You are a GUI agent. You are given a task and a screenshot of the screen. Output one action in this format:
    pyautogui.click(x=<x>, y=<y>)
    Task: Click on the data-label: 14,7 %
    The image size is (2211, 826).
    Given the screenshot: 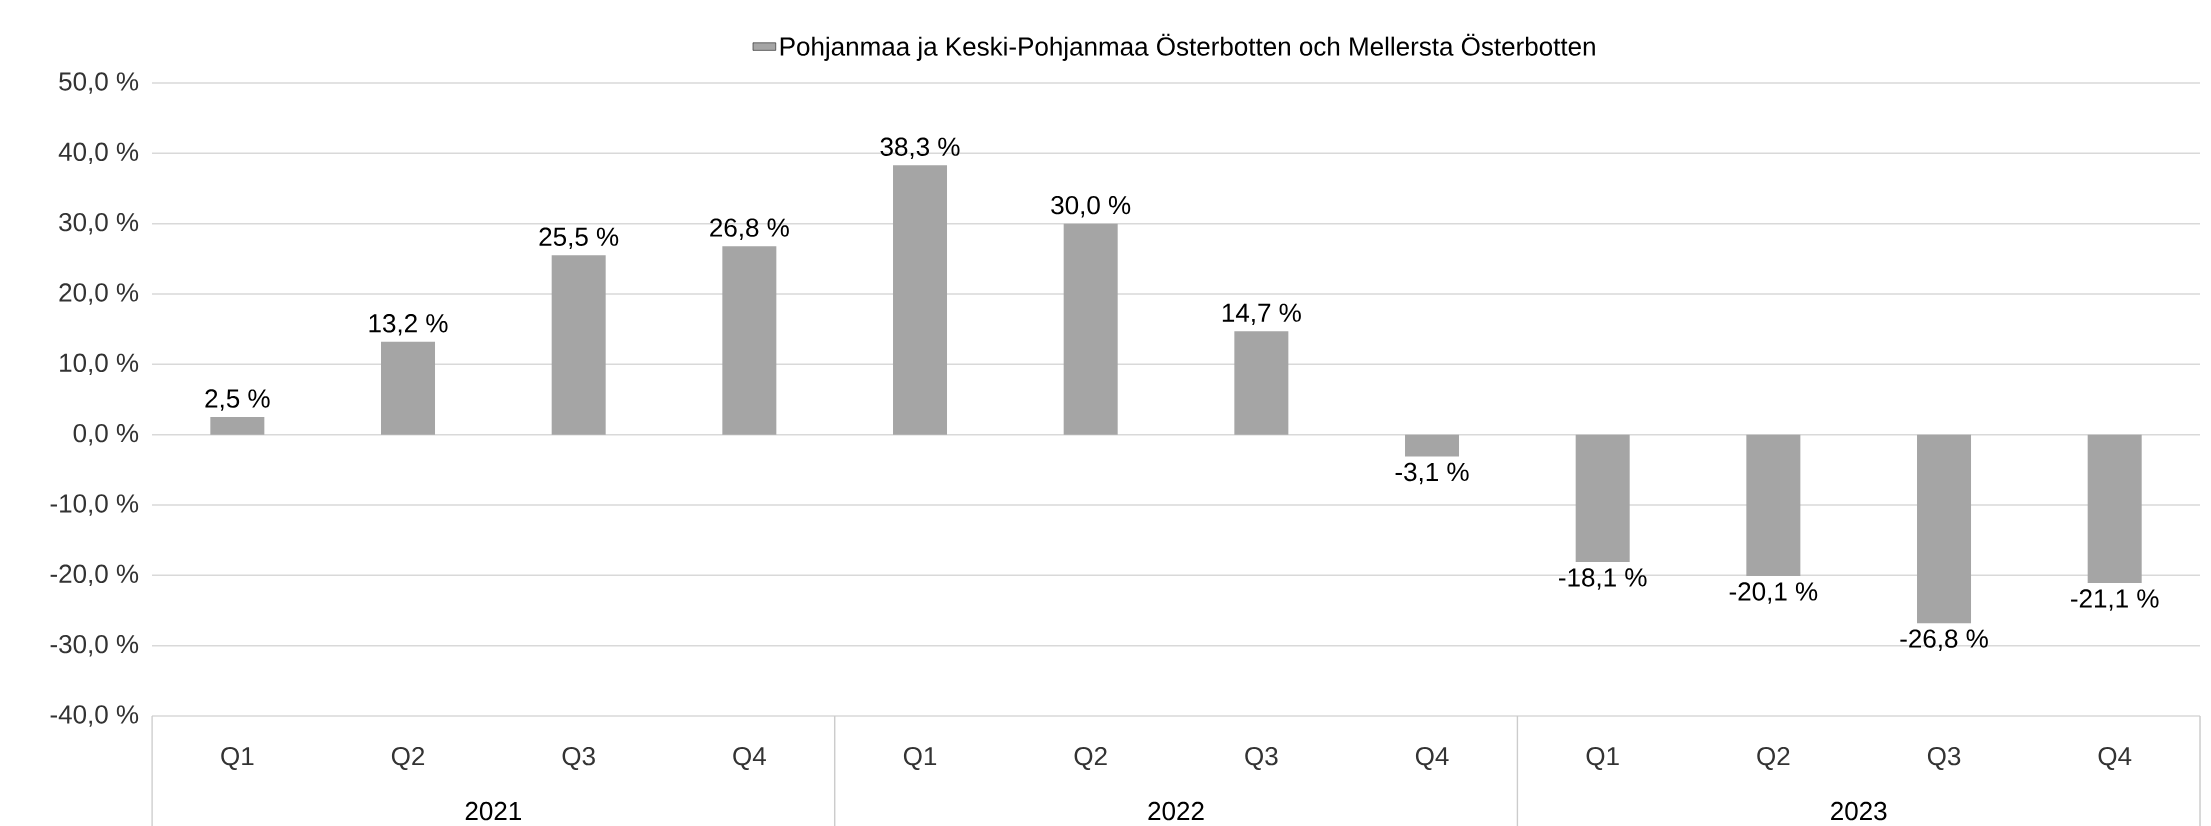 What is the action you would take?
    pyautogui.click(x=1261, y=314)
    